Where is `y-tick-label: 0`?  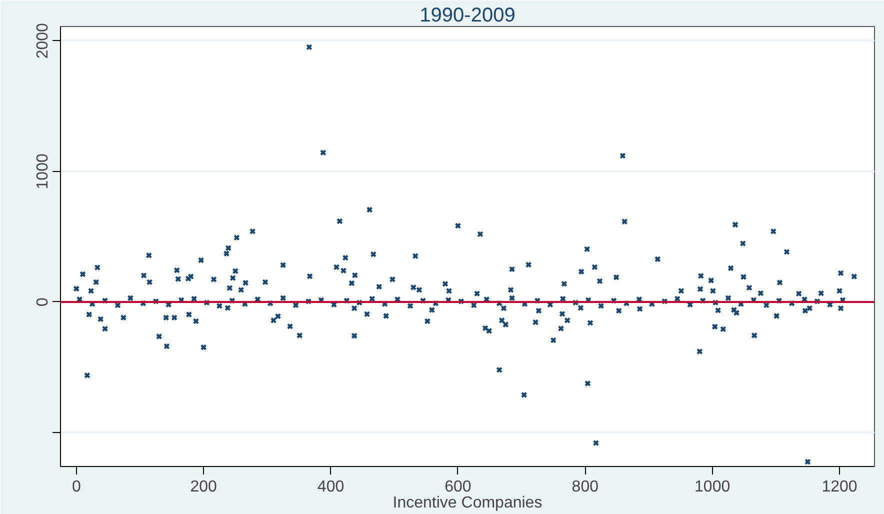
y-tick-label: 0 is located at coordinates (43, 301).